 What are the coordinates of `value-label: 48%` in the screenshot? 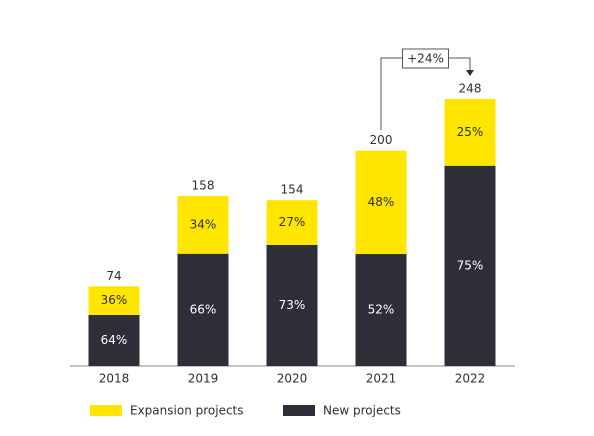 It's located at (381, 202).